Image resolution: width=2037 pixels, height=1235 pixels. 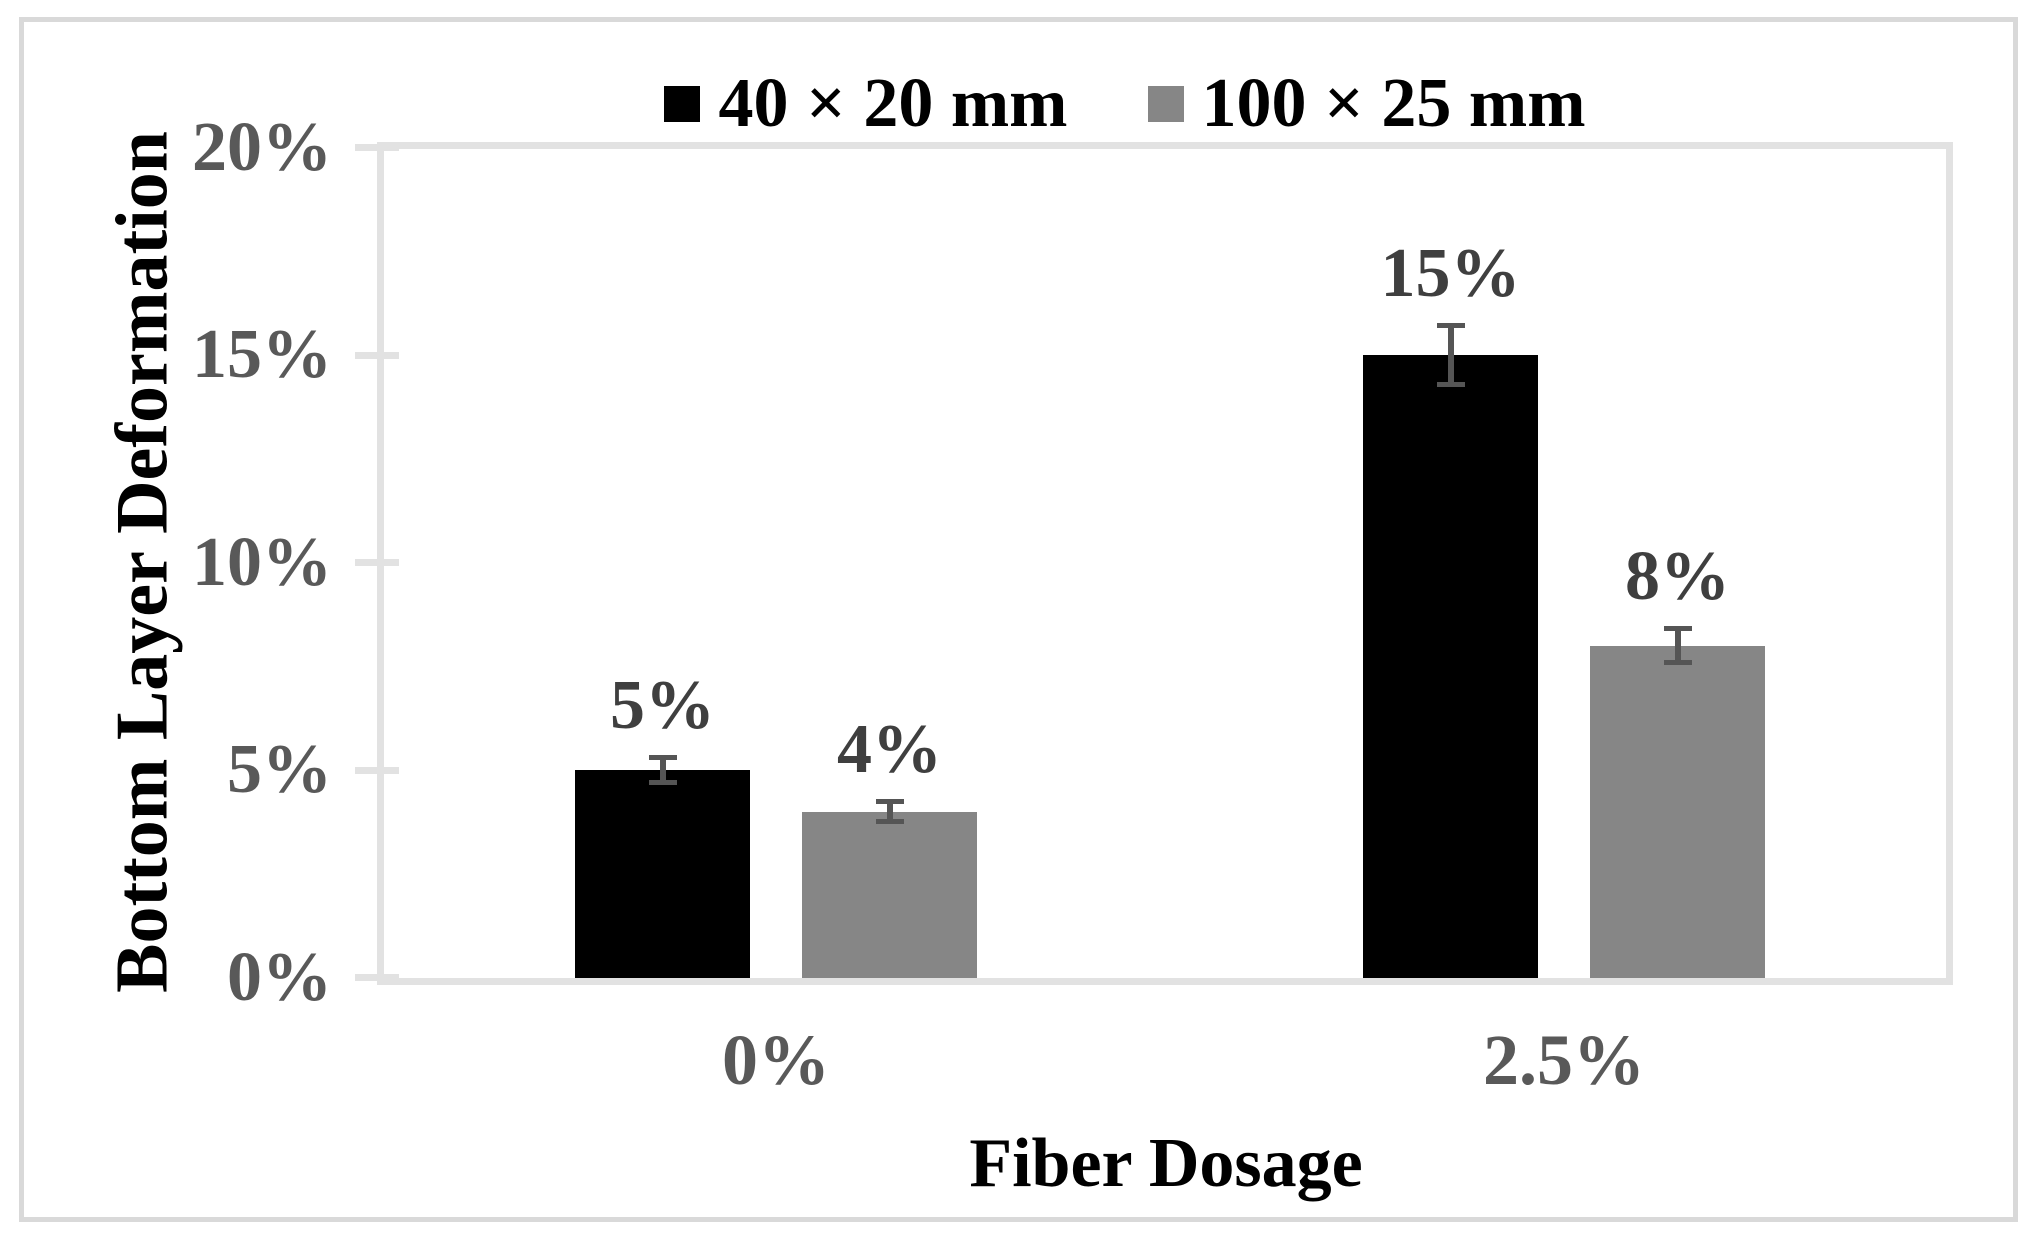 What do you see at coordinates (1125, 104) in the screenshot?
I see `legend: 40 × 20 mm 100 × 25 mm` at bounding box center [1125, 104].